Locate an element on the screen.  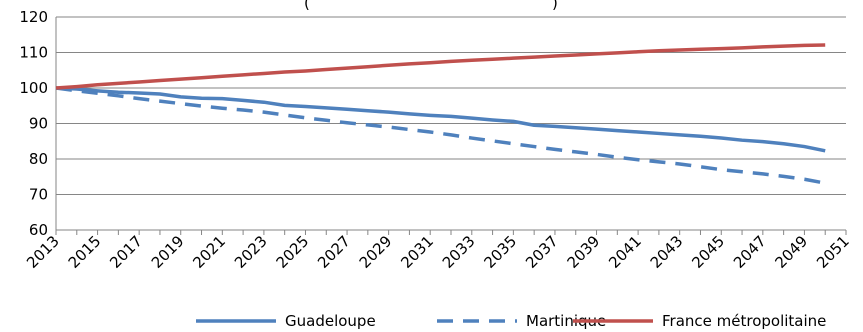
legend-label-france-m-tropolitaine: France métropolitaine is located at coordinates (744, 321).